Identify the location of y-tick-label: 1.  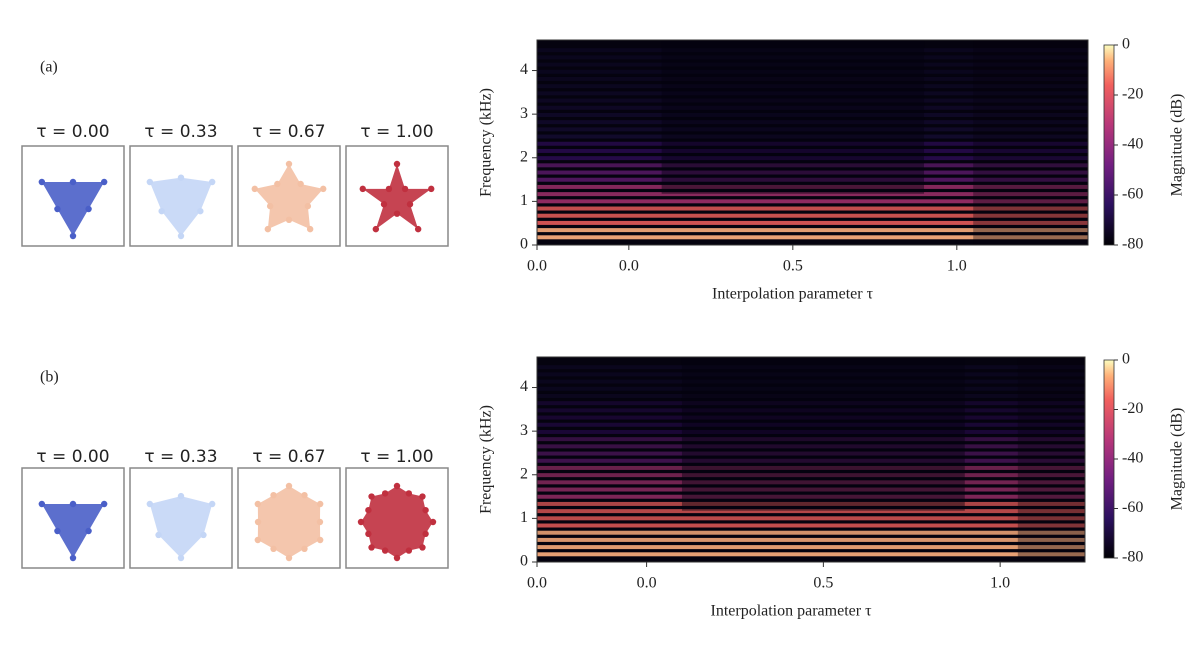
(524, 200).